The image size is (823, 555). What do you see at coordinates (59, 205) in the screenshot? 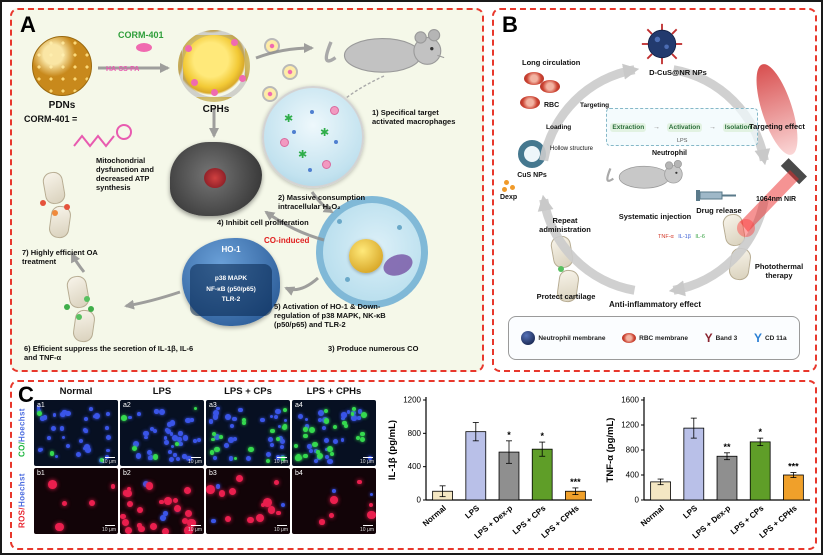
I see `inflamed-knee-illustration` at bounding box center [59, 205].